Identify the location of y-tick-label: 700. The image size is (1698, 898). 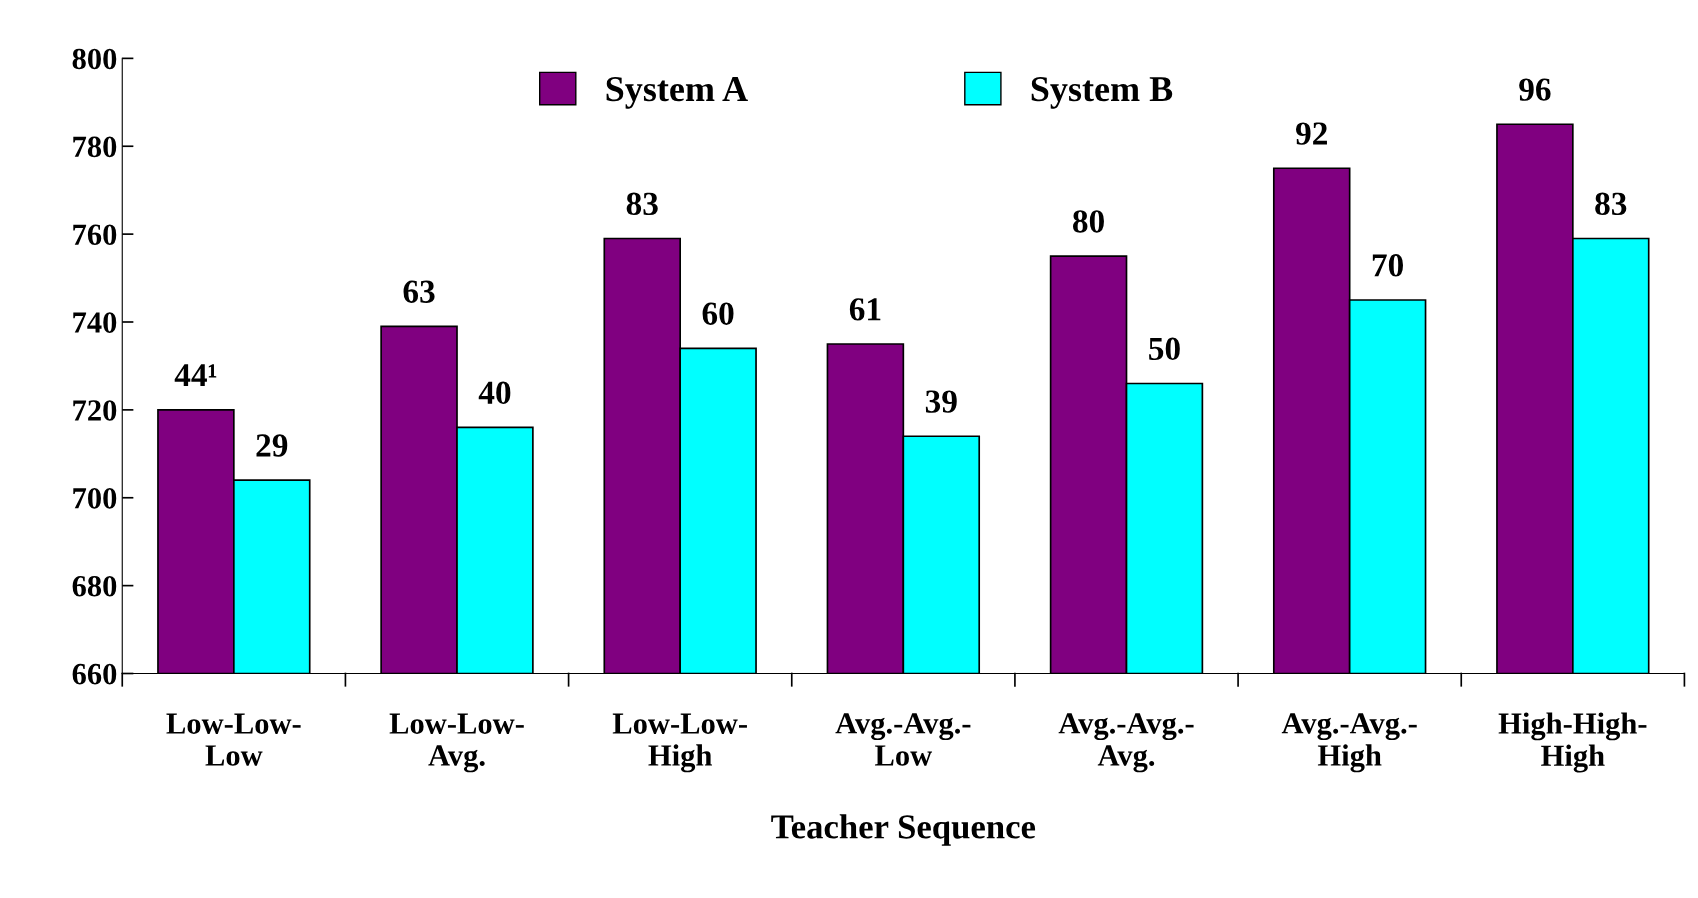
(95, 498).